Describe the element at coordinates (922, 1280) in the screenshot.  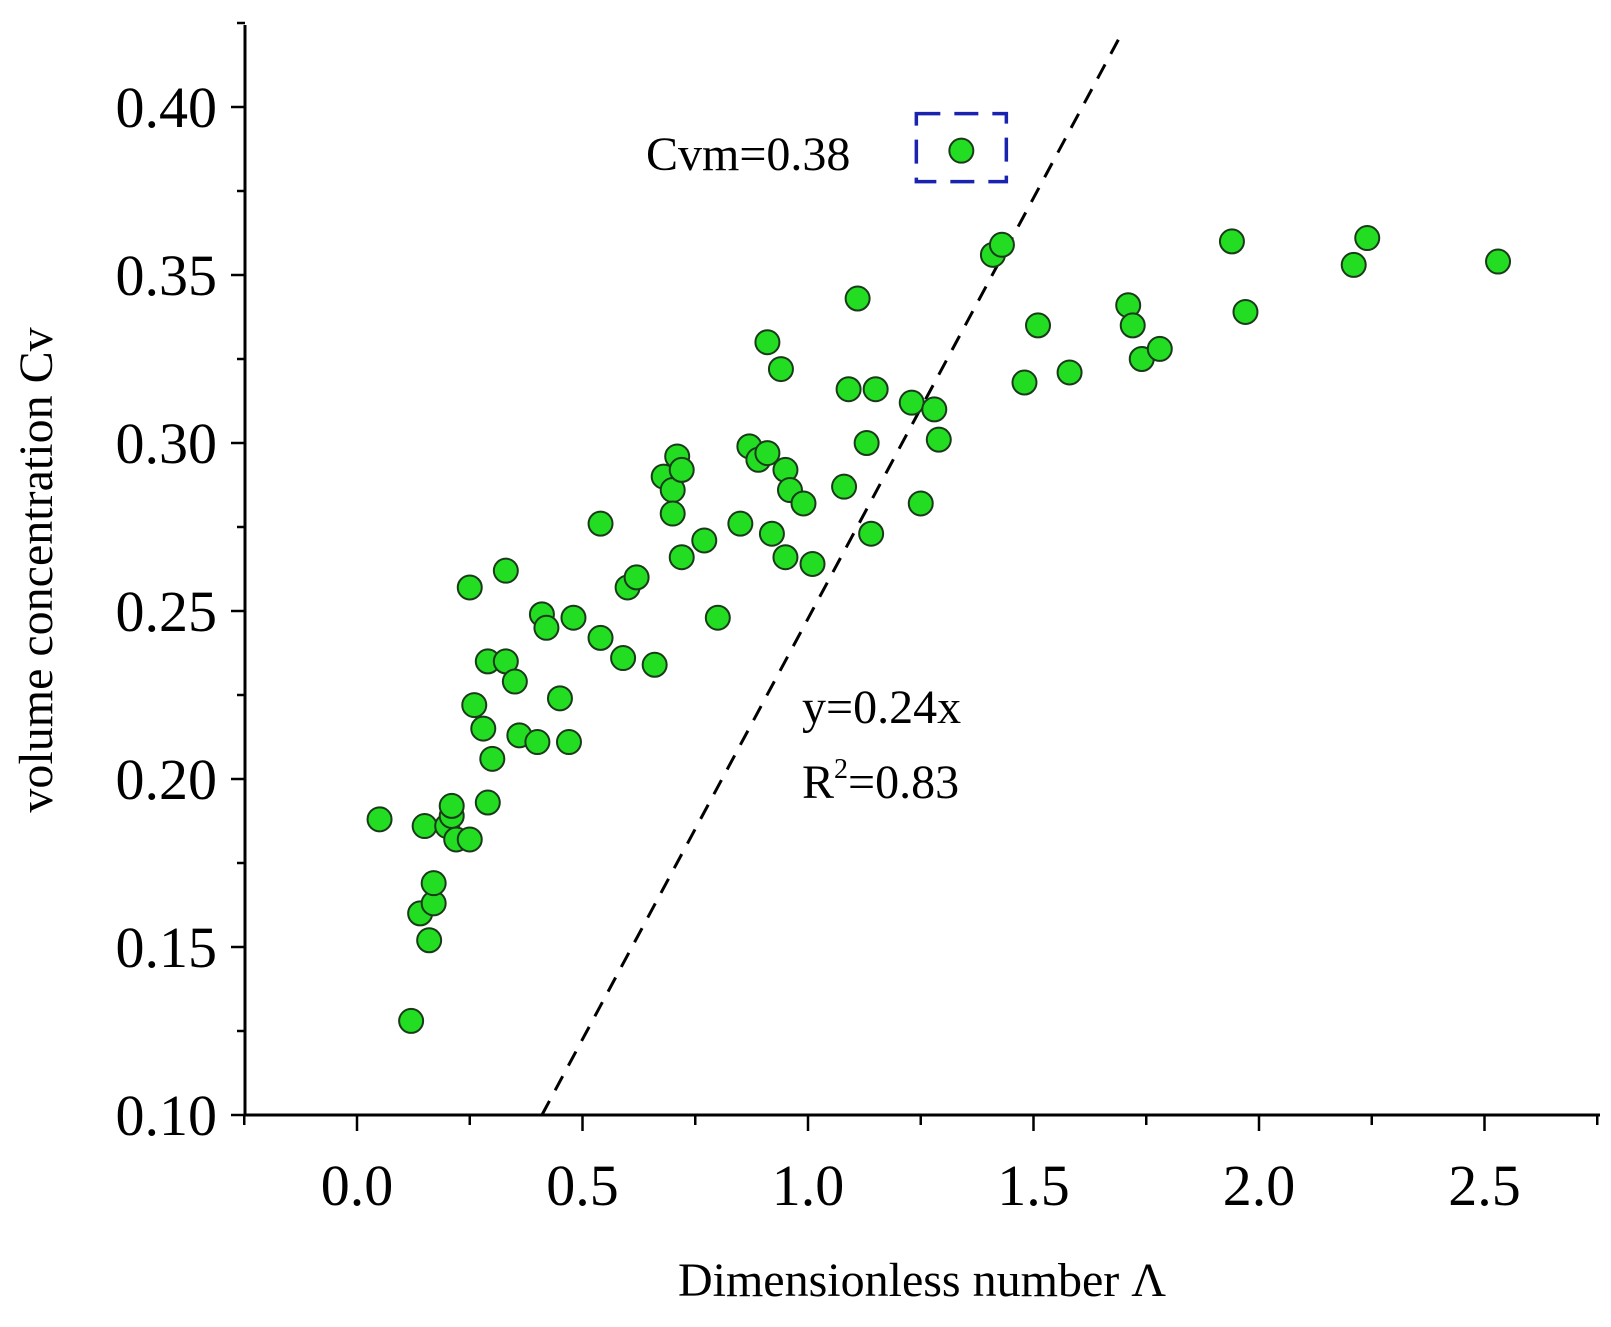
I see `x-axis-title: Dimensionless number Λ` at that location.